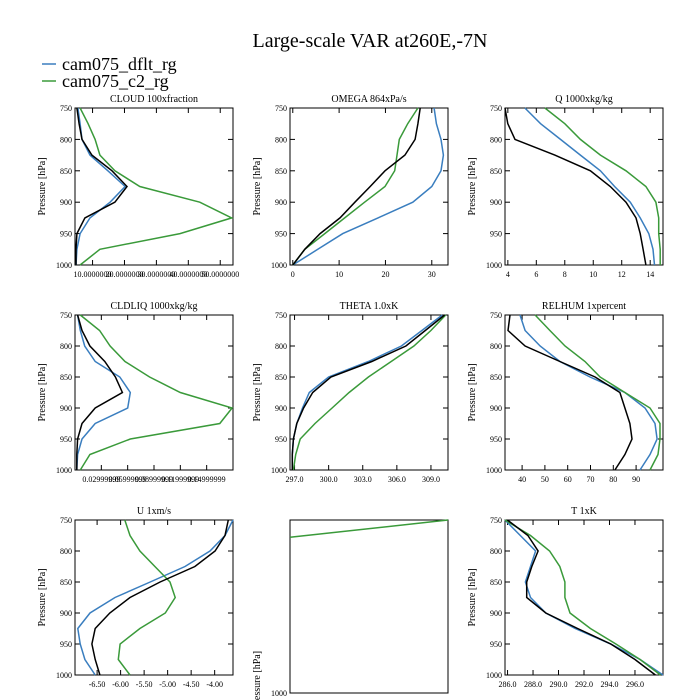 Image resolution: width=700 pixels, height=700 pixels. What do you see at coordinates (609, 684) in the screenshot?
I see `x-tick-label: 294.0` at bounding box center [609, 684].